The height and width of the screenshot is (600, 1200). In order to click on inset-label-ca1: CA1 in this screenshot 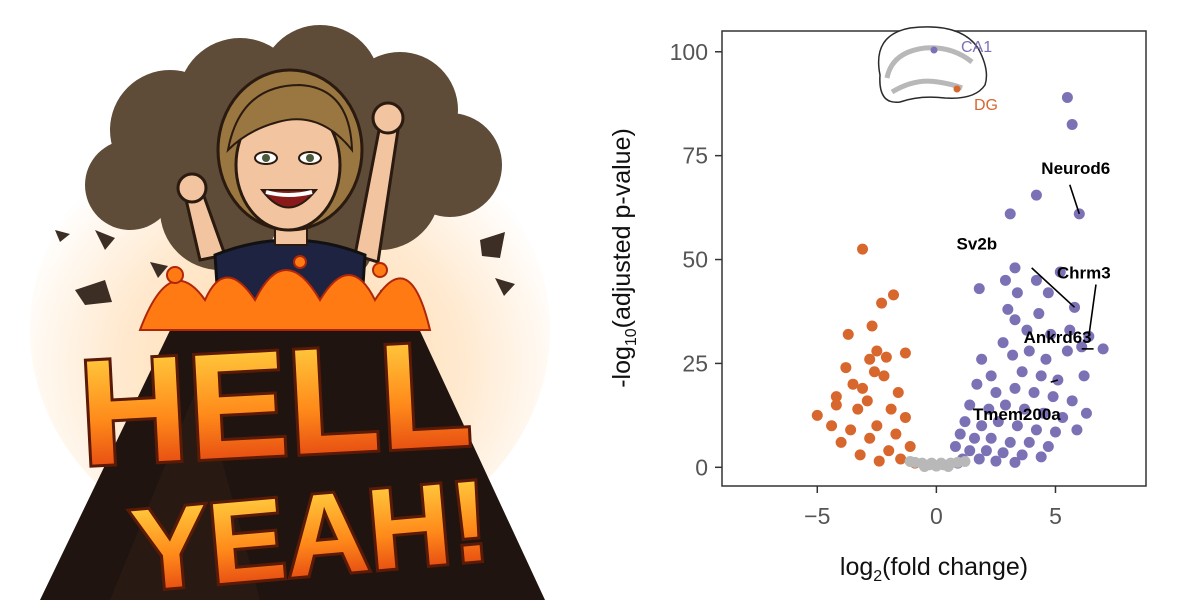, I will do `click(976, 47)`.